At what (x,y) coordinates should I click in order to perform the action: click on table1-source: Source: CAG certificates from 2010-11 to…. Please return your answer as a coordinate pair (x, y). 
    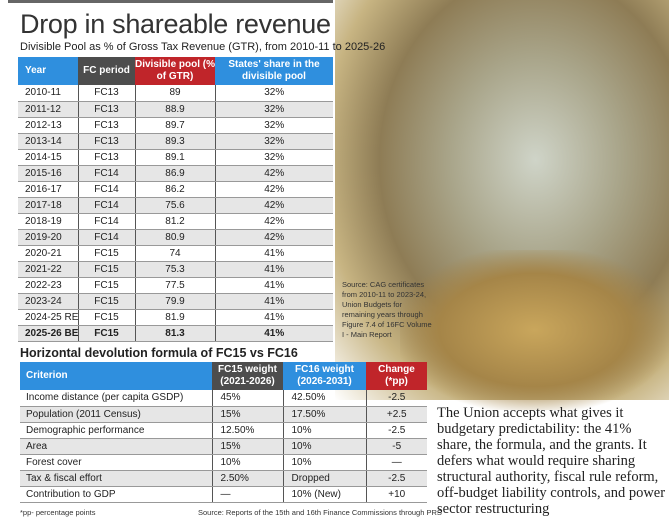
    Looking at the image, I should click on (387, 309).